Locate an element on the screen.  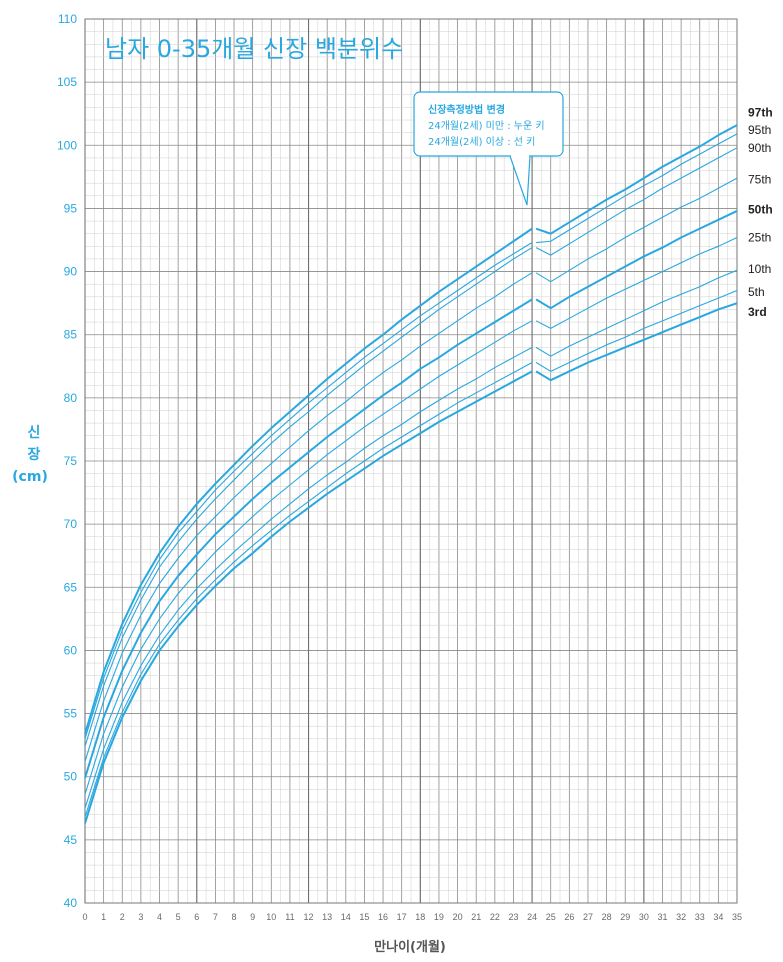
curve-95th-standing is located at coordinates (637, 188).